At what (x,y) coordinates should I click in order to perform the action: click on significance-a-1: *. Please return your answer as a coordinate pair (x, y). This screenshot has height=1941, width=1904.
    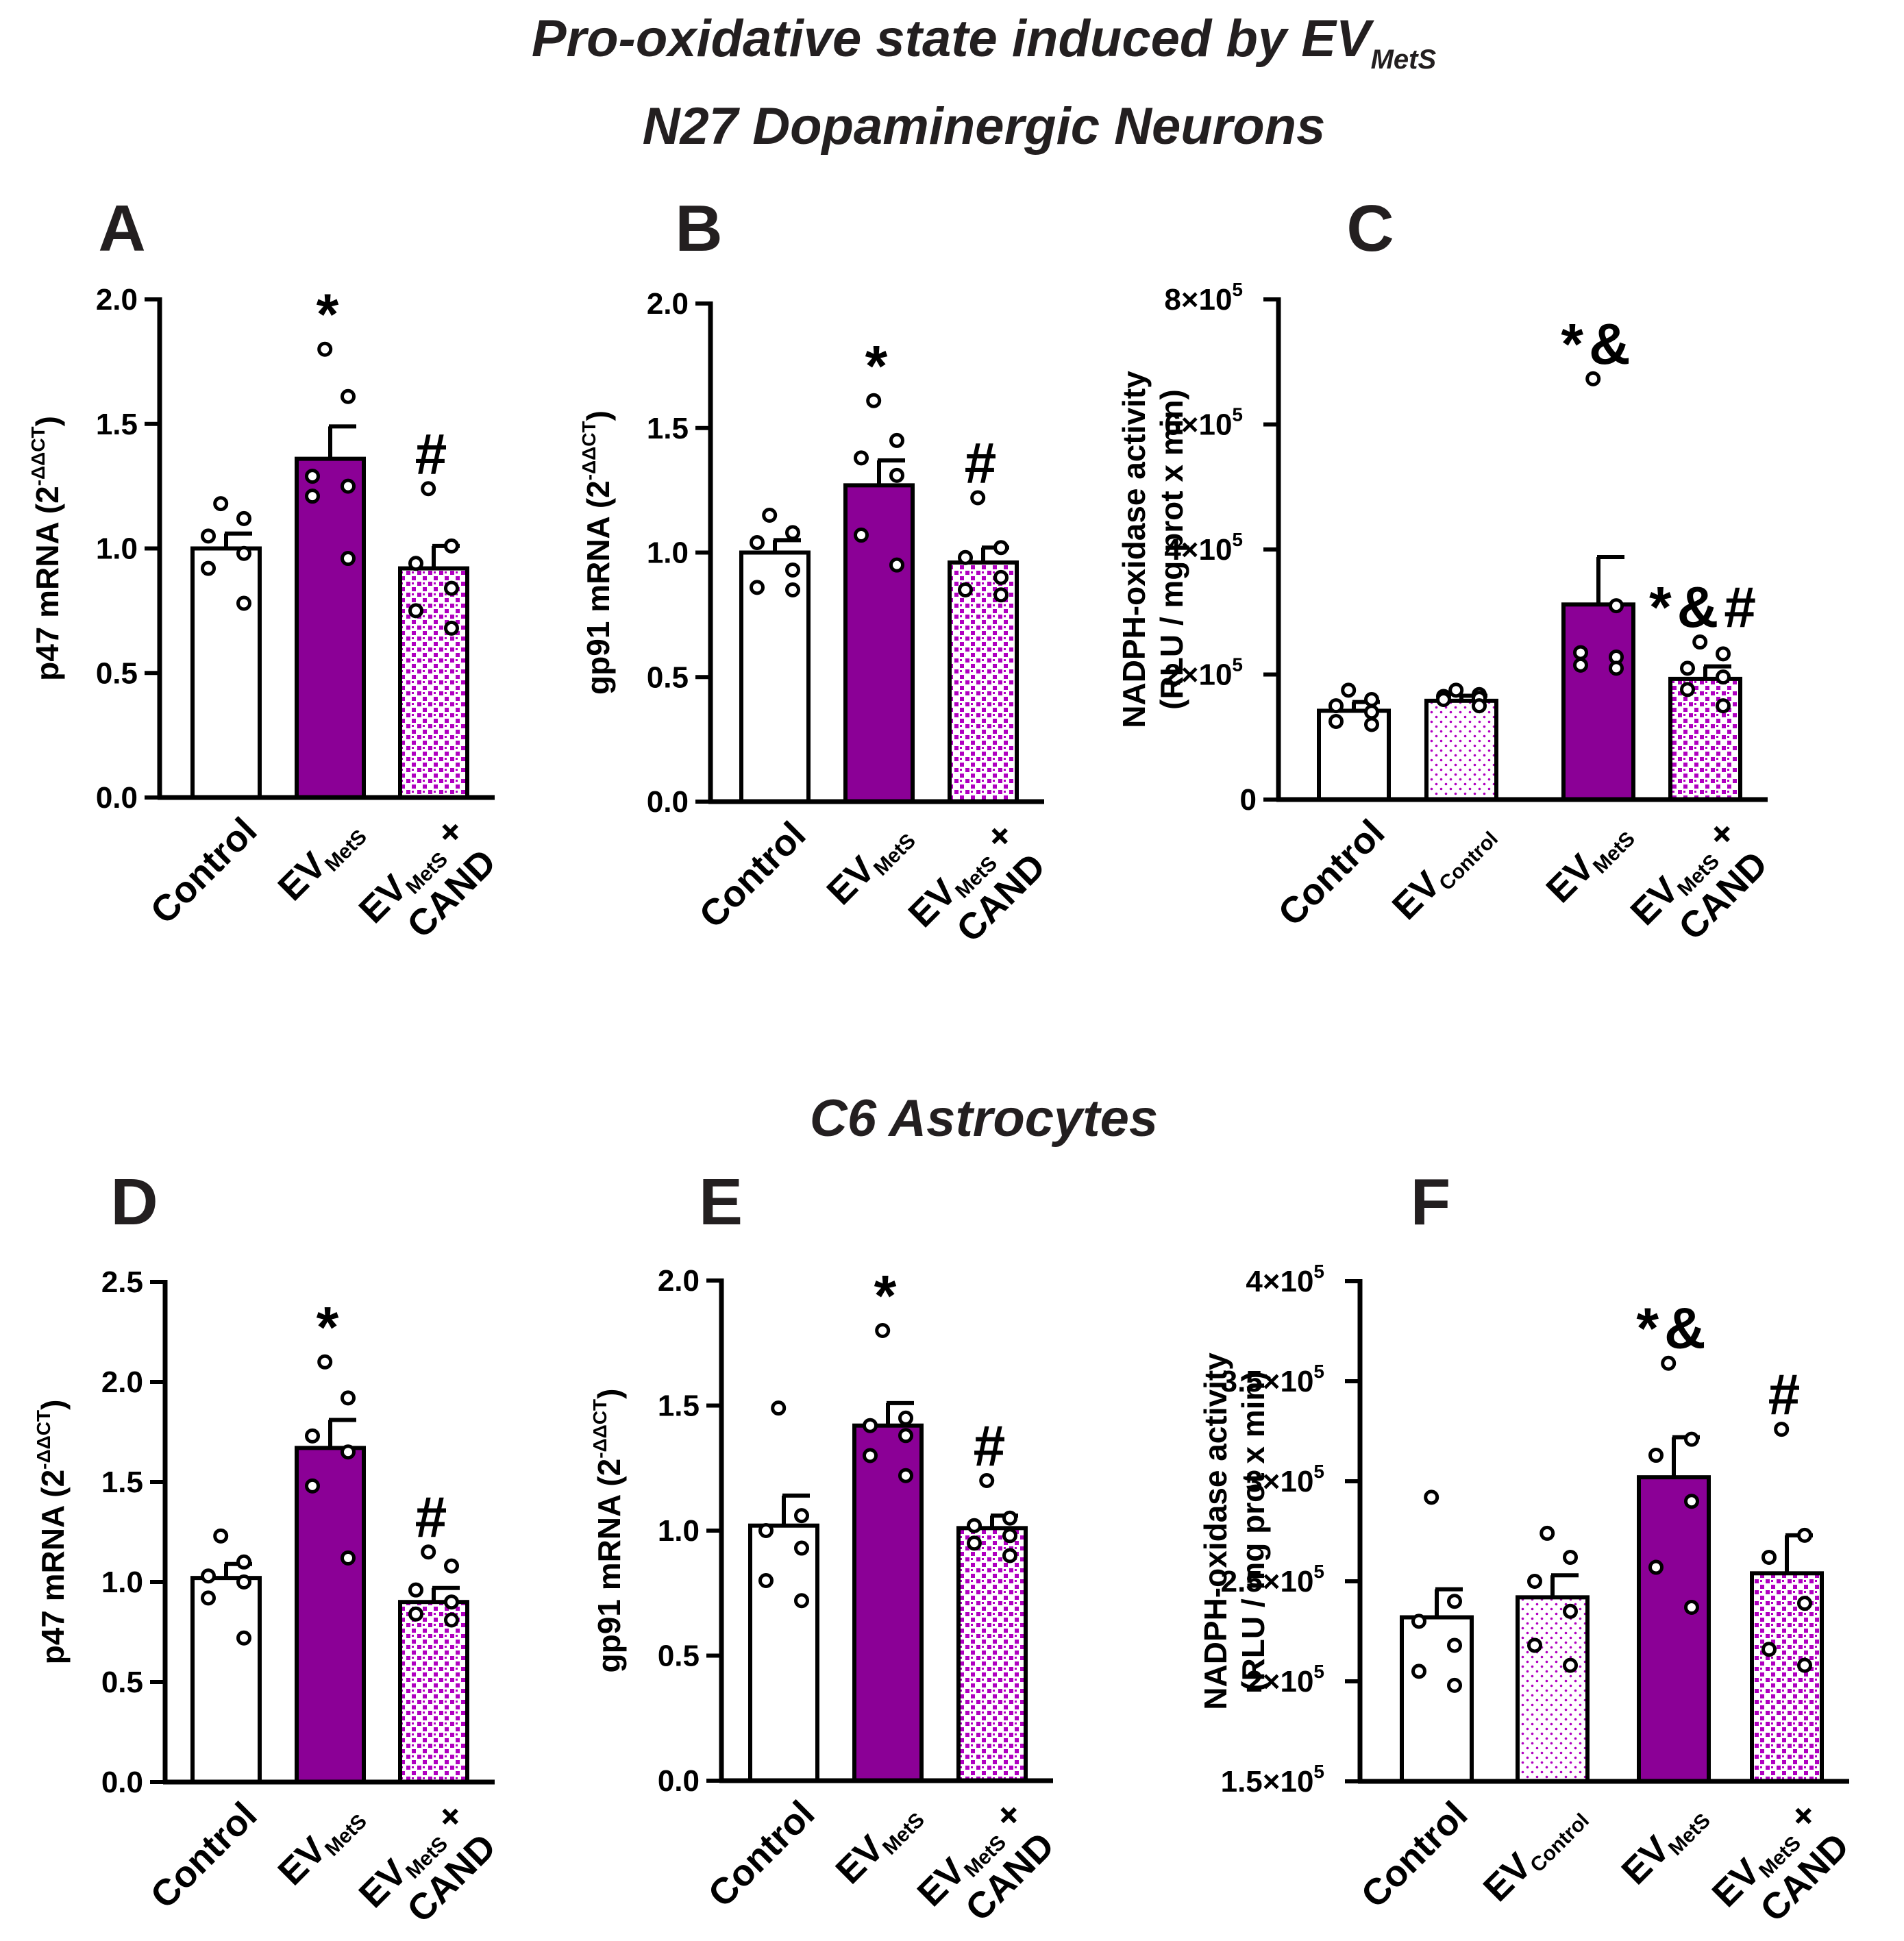
    Looking at the image, I should click on (331, 314).